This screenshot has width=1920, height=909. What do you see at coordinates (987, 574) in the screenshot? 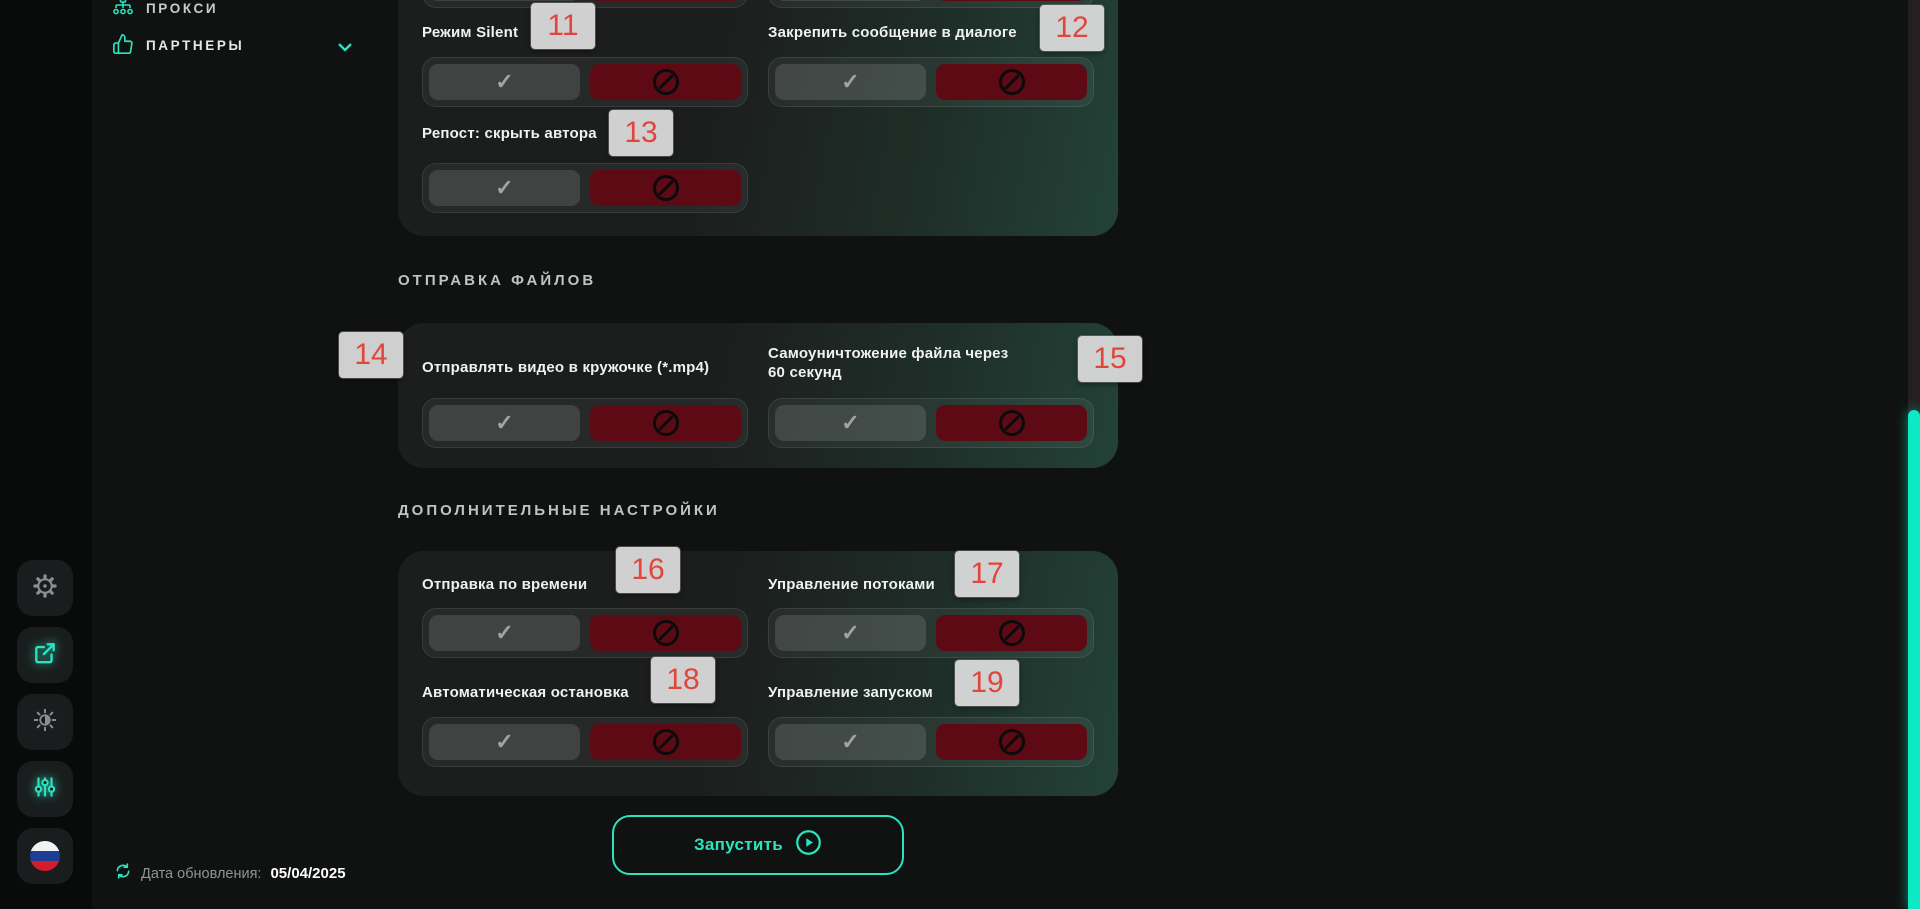
I see `som-mark-17: 17` at bounding box center [987, 574].